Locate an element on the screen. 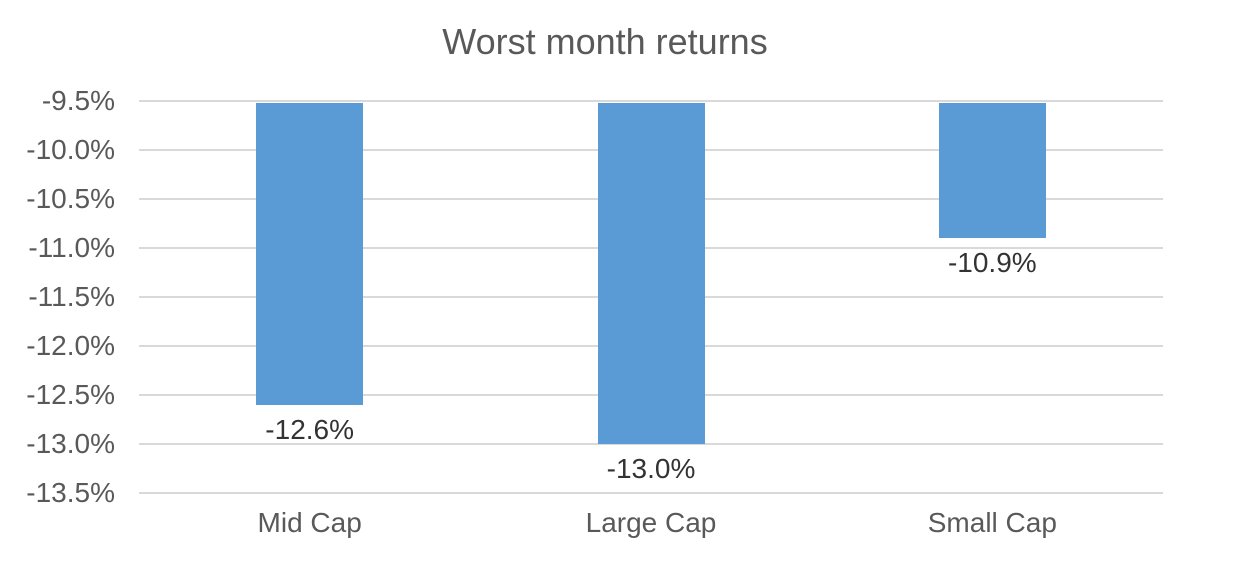 Image resolution: width=1234 pixels, height=583 pixels. x-category-label-small-cap: Small Cap is located at coordinates (992, 522).